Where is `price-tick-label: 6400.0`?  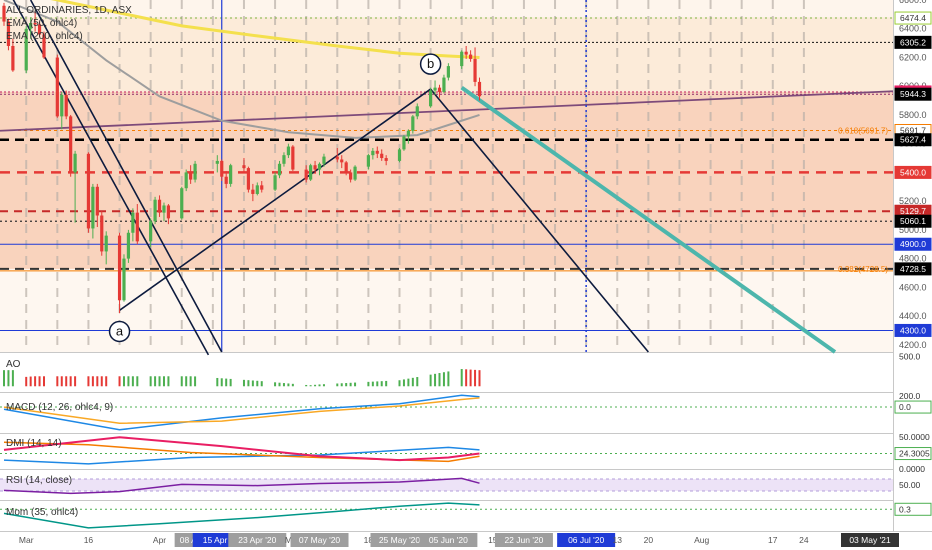 price-tick-label: 6400.0 is located at coordinates (913, 29).